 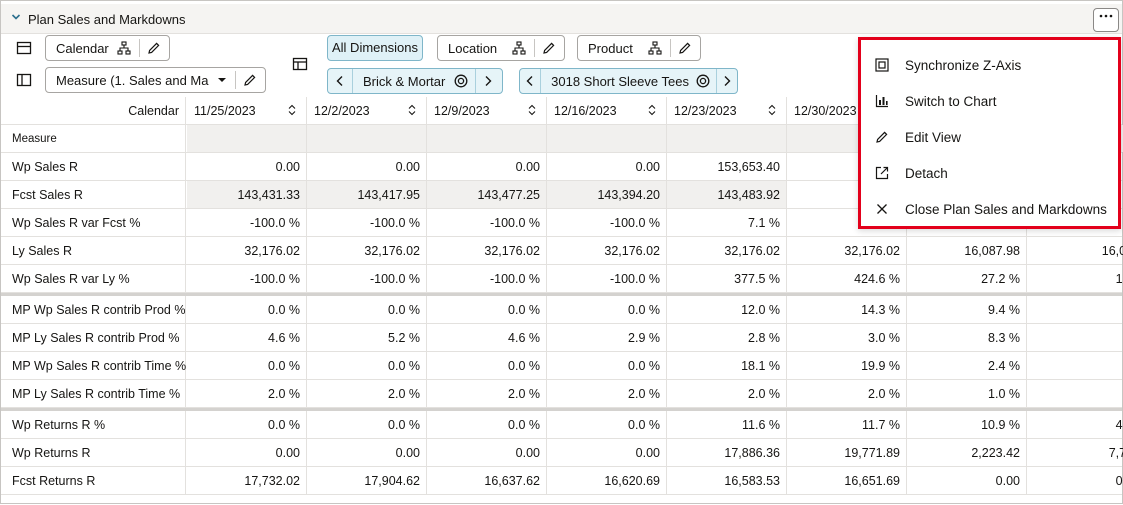 What do you see at coordinates (1106, 20) in the screenshot?
I see `more-actions-button` at bounding box center [1106, 20].